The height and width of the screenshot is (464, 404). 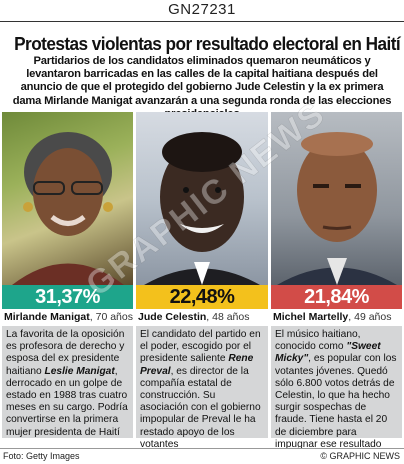 I want to click on vote-percentage: 22,48%, so click(x=202, y=297).